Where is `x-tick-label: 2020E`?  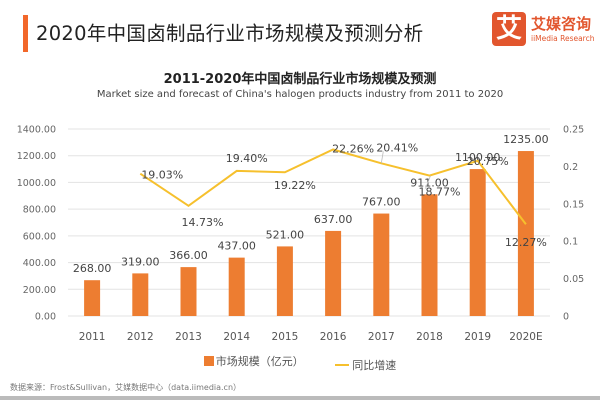
x-tick-label: 2020E is located at coordinates (525, 337).